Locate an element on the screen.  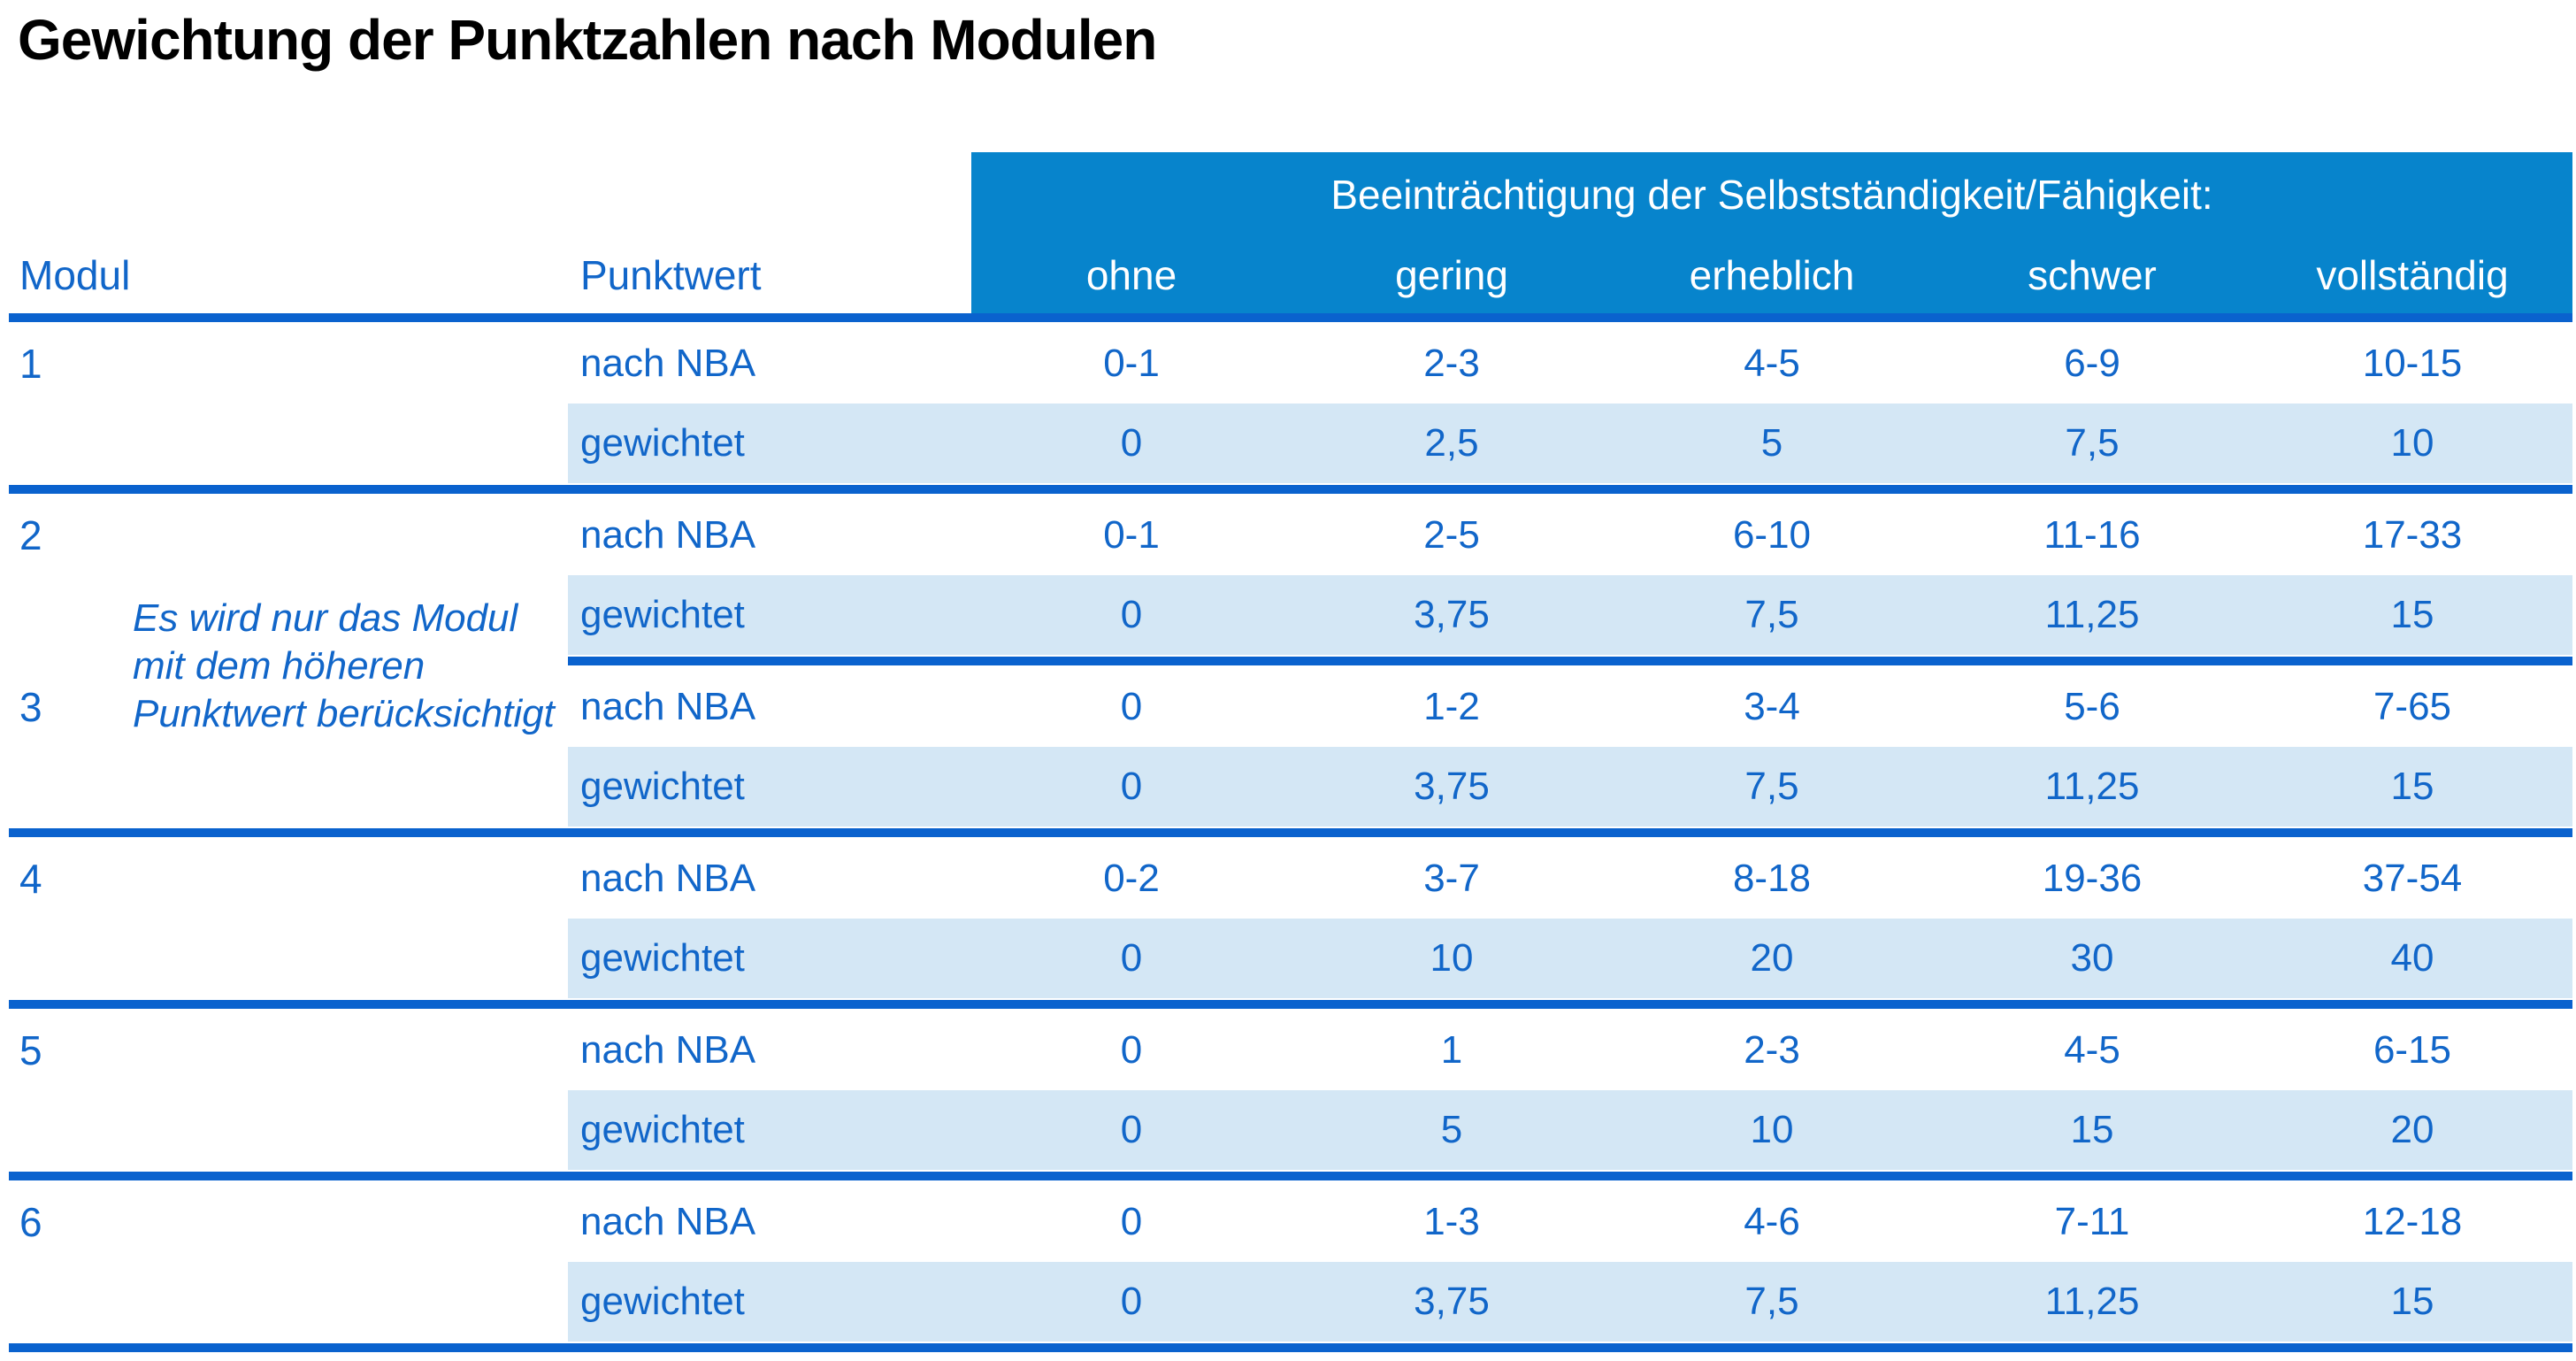
cell-value: 10-15 is located at coordinates (2412, 363).